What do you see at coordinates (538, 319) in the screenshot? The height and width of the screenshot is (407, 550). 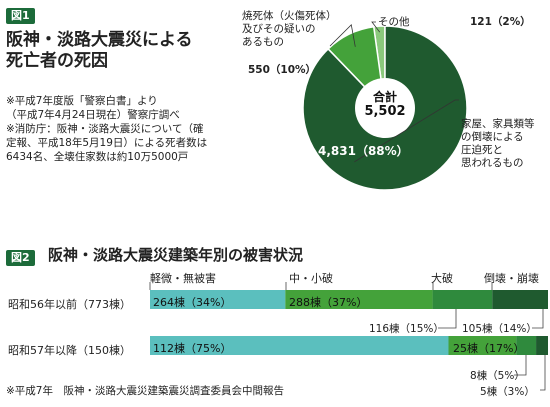 I see `leader-row1-seg4` at bounding box center [538, 319].